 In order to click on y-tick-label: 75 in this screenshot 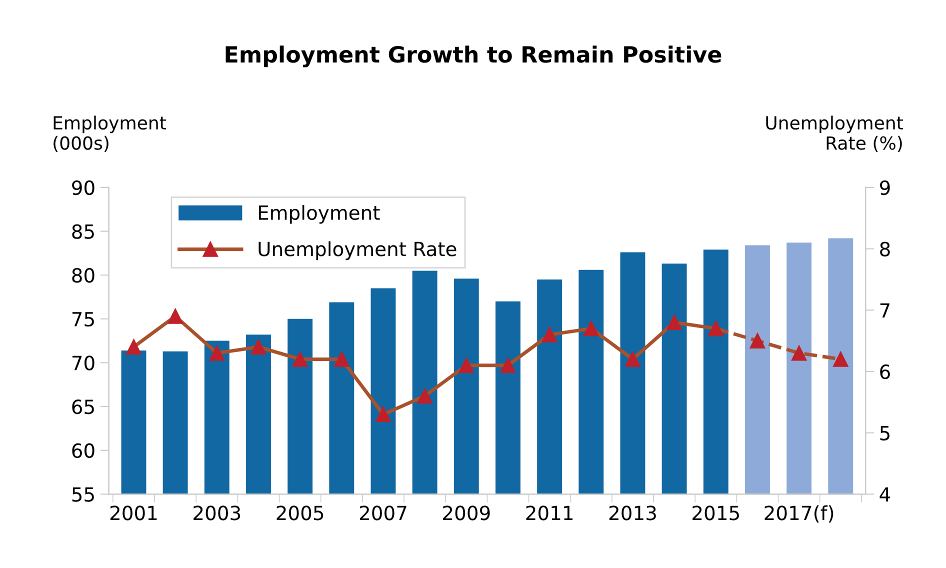, I will do `click(83, 319)`.